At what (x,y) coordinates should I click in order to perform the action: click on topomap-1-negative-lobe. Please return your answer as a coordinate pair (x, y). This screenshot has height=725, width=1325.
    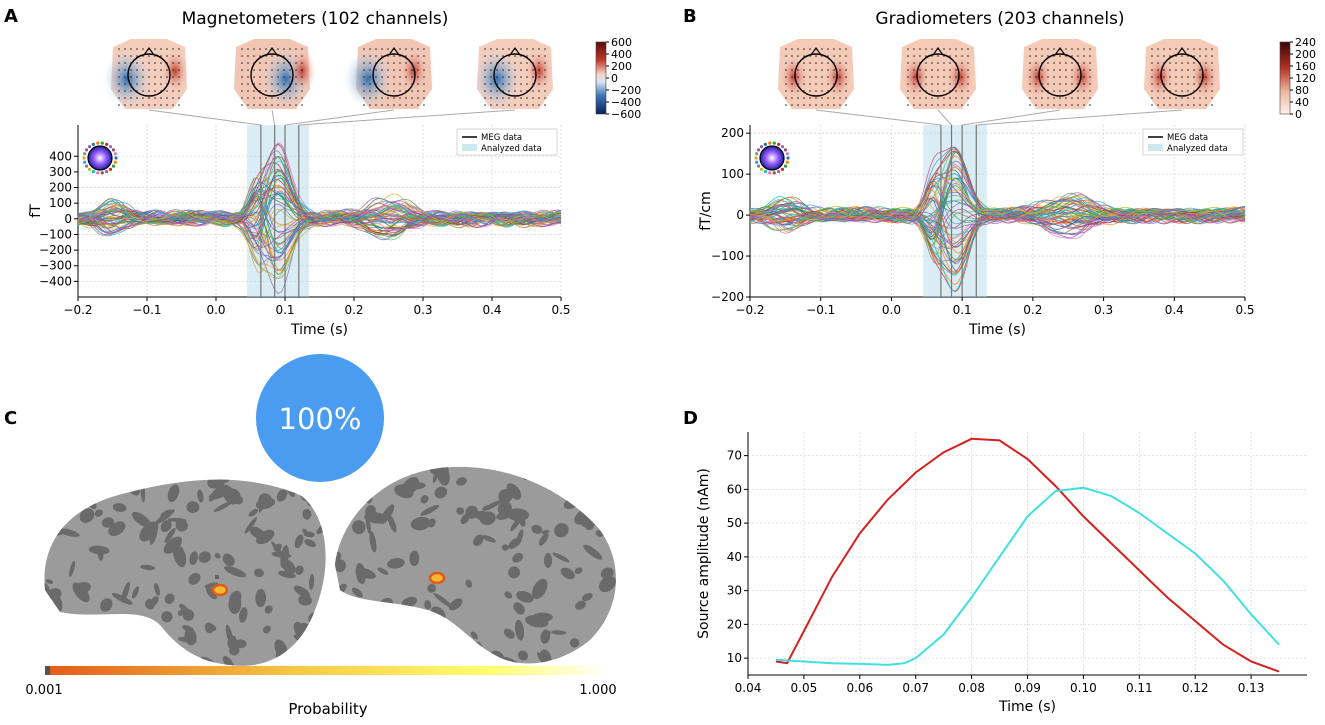
    Looking at the image, I should click on (127, 79).